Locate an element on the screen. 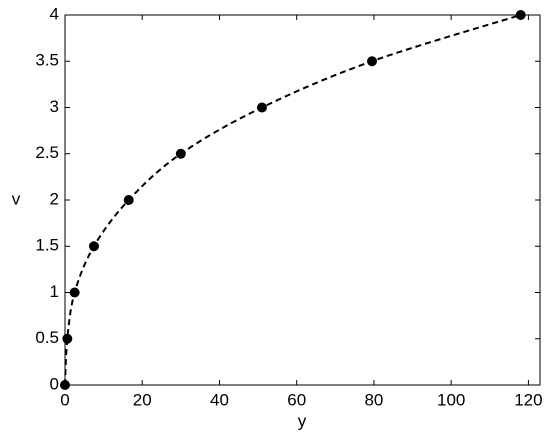 The height and width of the screenshot is (436, 545). y-tick-label: 1 is located at coordinates (54, 291).